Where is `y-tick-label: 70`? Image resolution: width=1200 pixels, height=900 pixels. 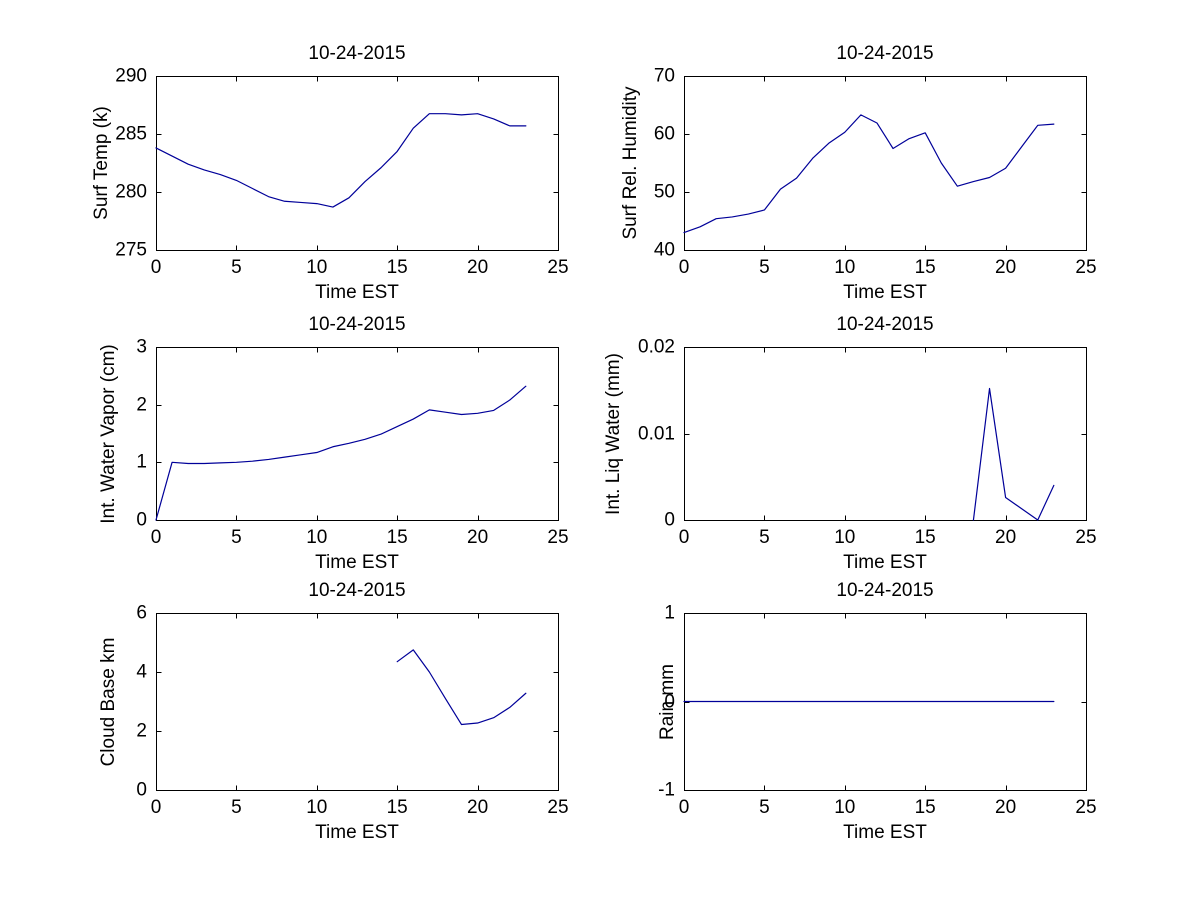 y-tick-label: 70 is located at coordinates (664, 76).